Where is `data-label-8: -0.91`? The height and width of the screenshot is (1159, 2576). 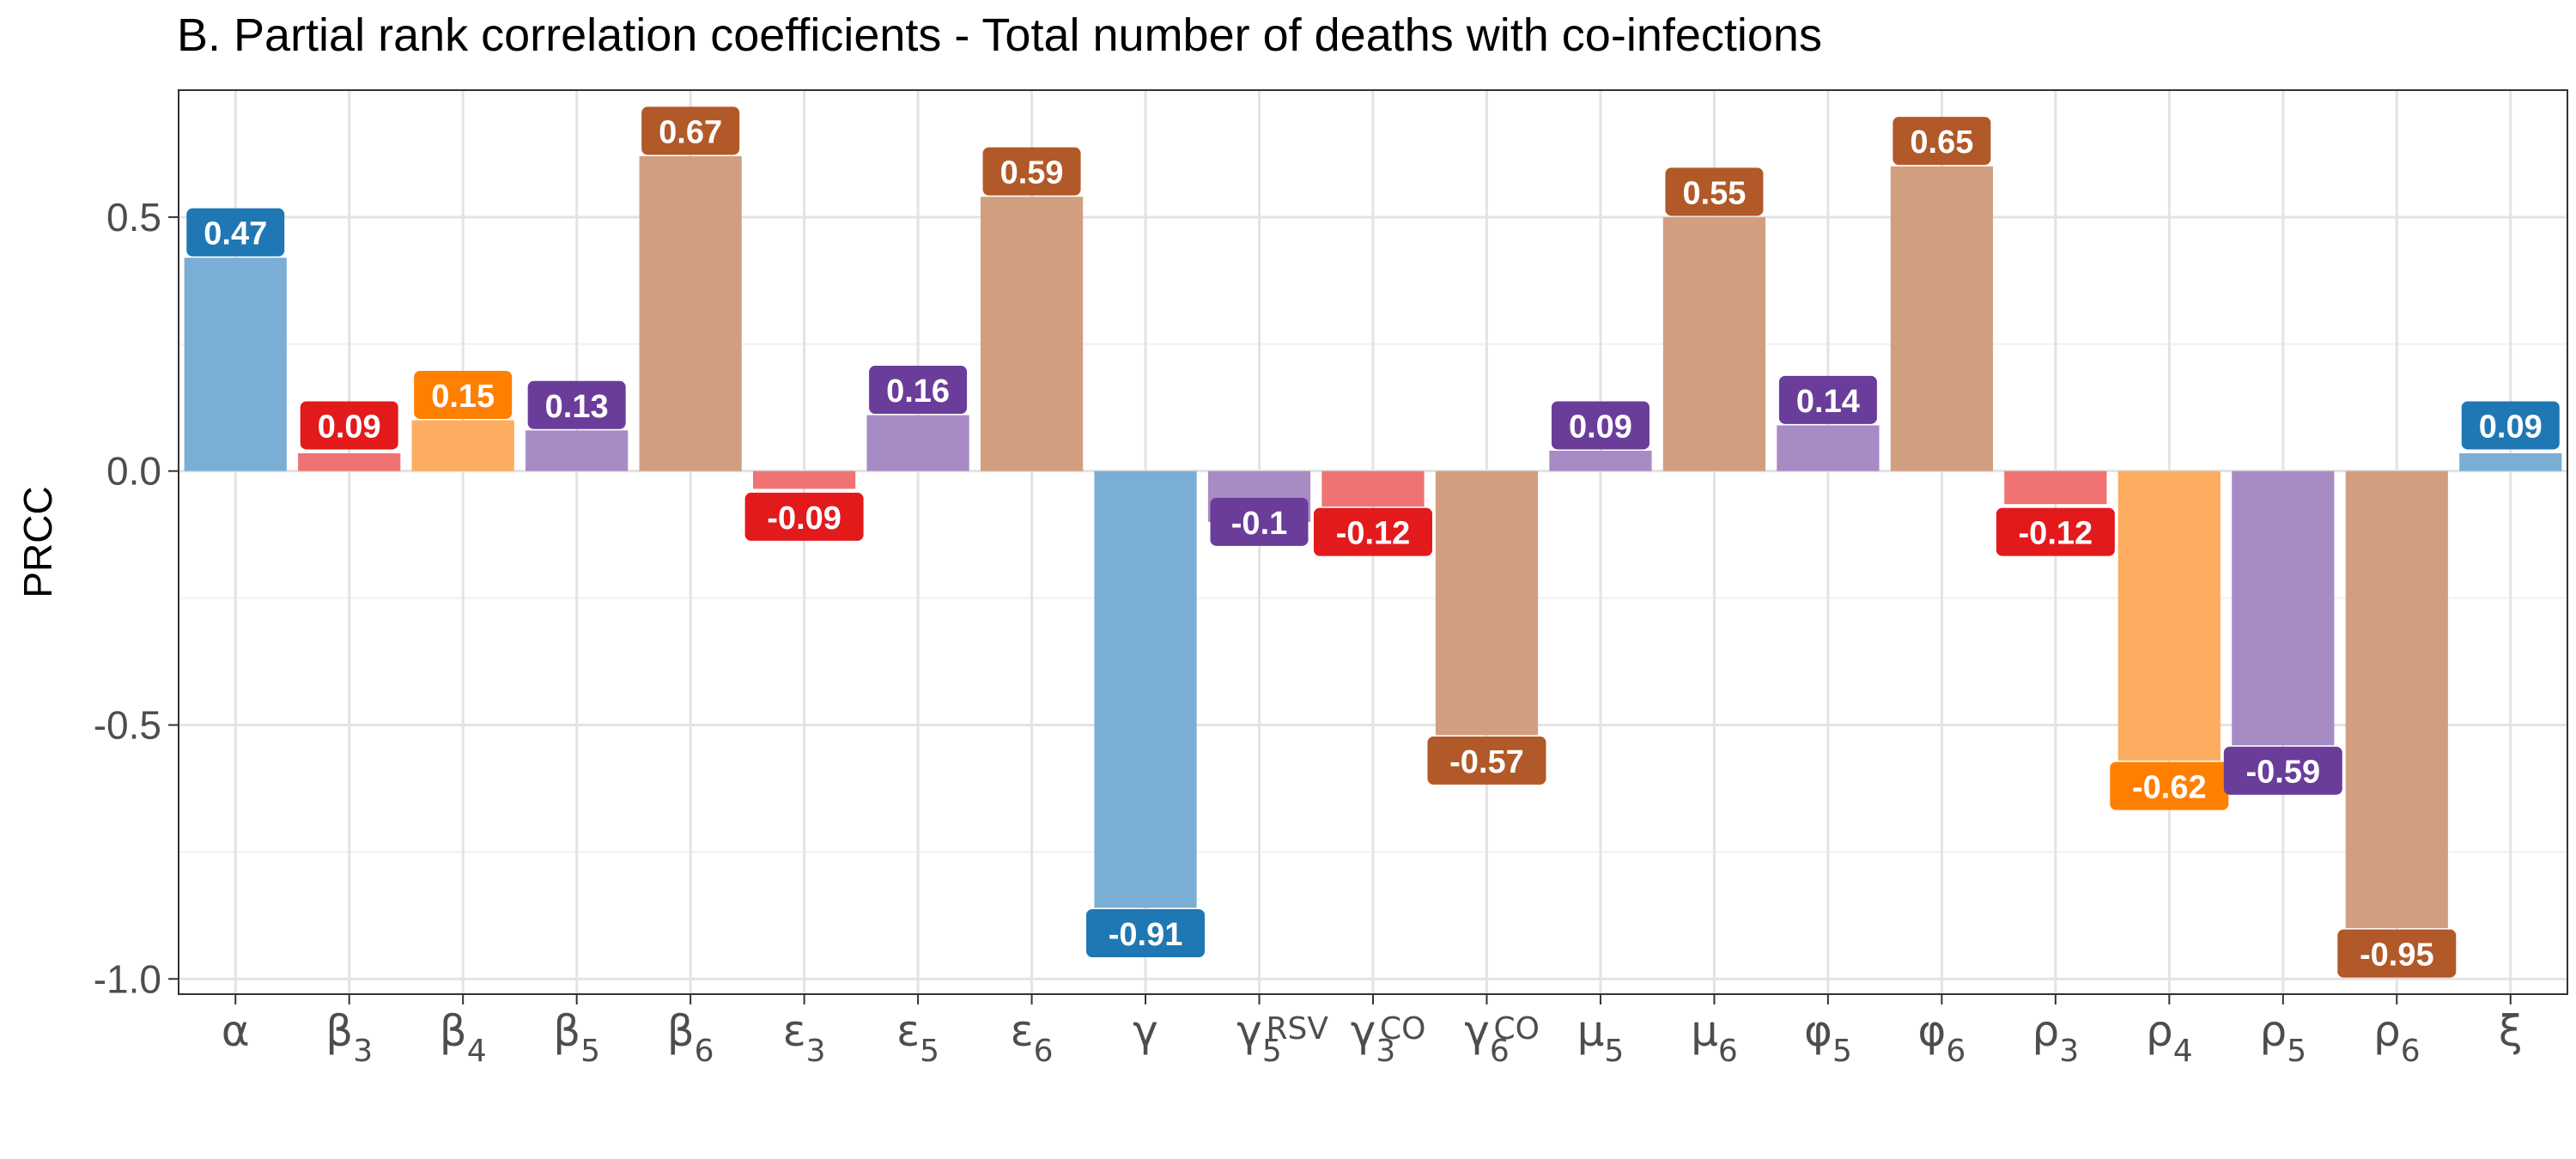 data-label-8: -0.91 is located at coordinates (1146, 935).